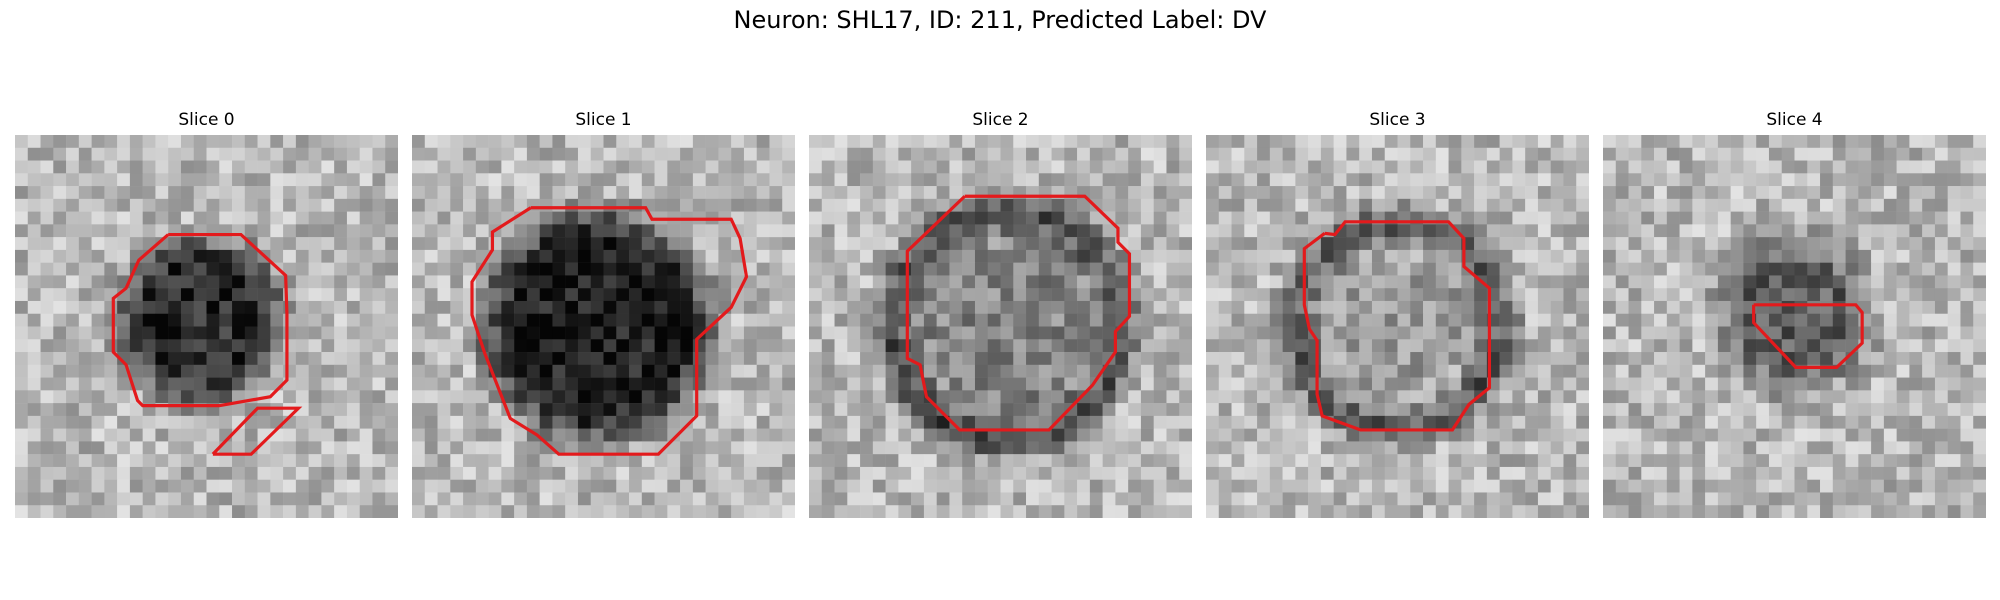 The width and height of the screenshot is (2000, 600). Describe the element at coordinates (1397, 120) in the screenshot. I see `slice-title: Slice 3` at that location.